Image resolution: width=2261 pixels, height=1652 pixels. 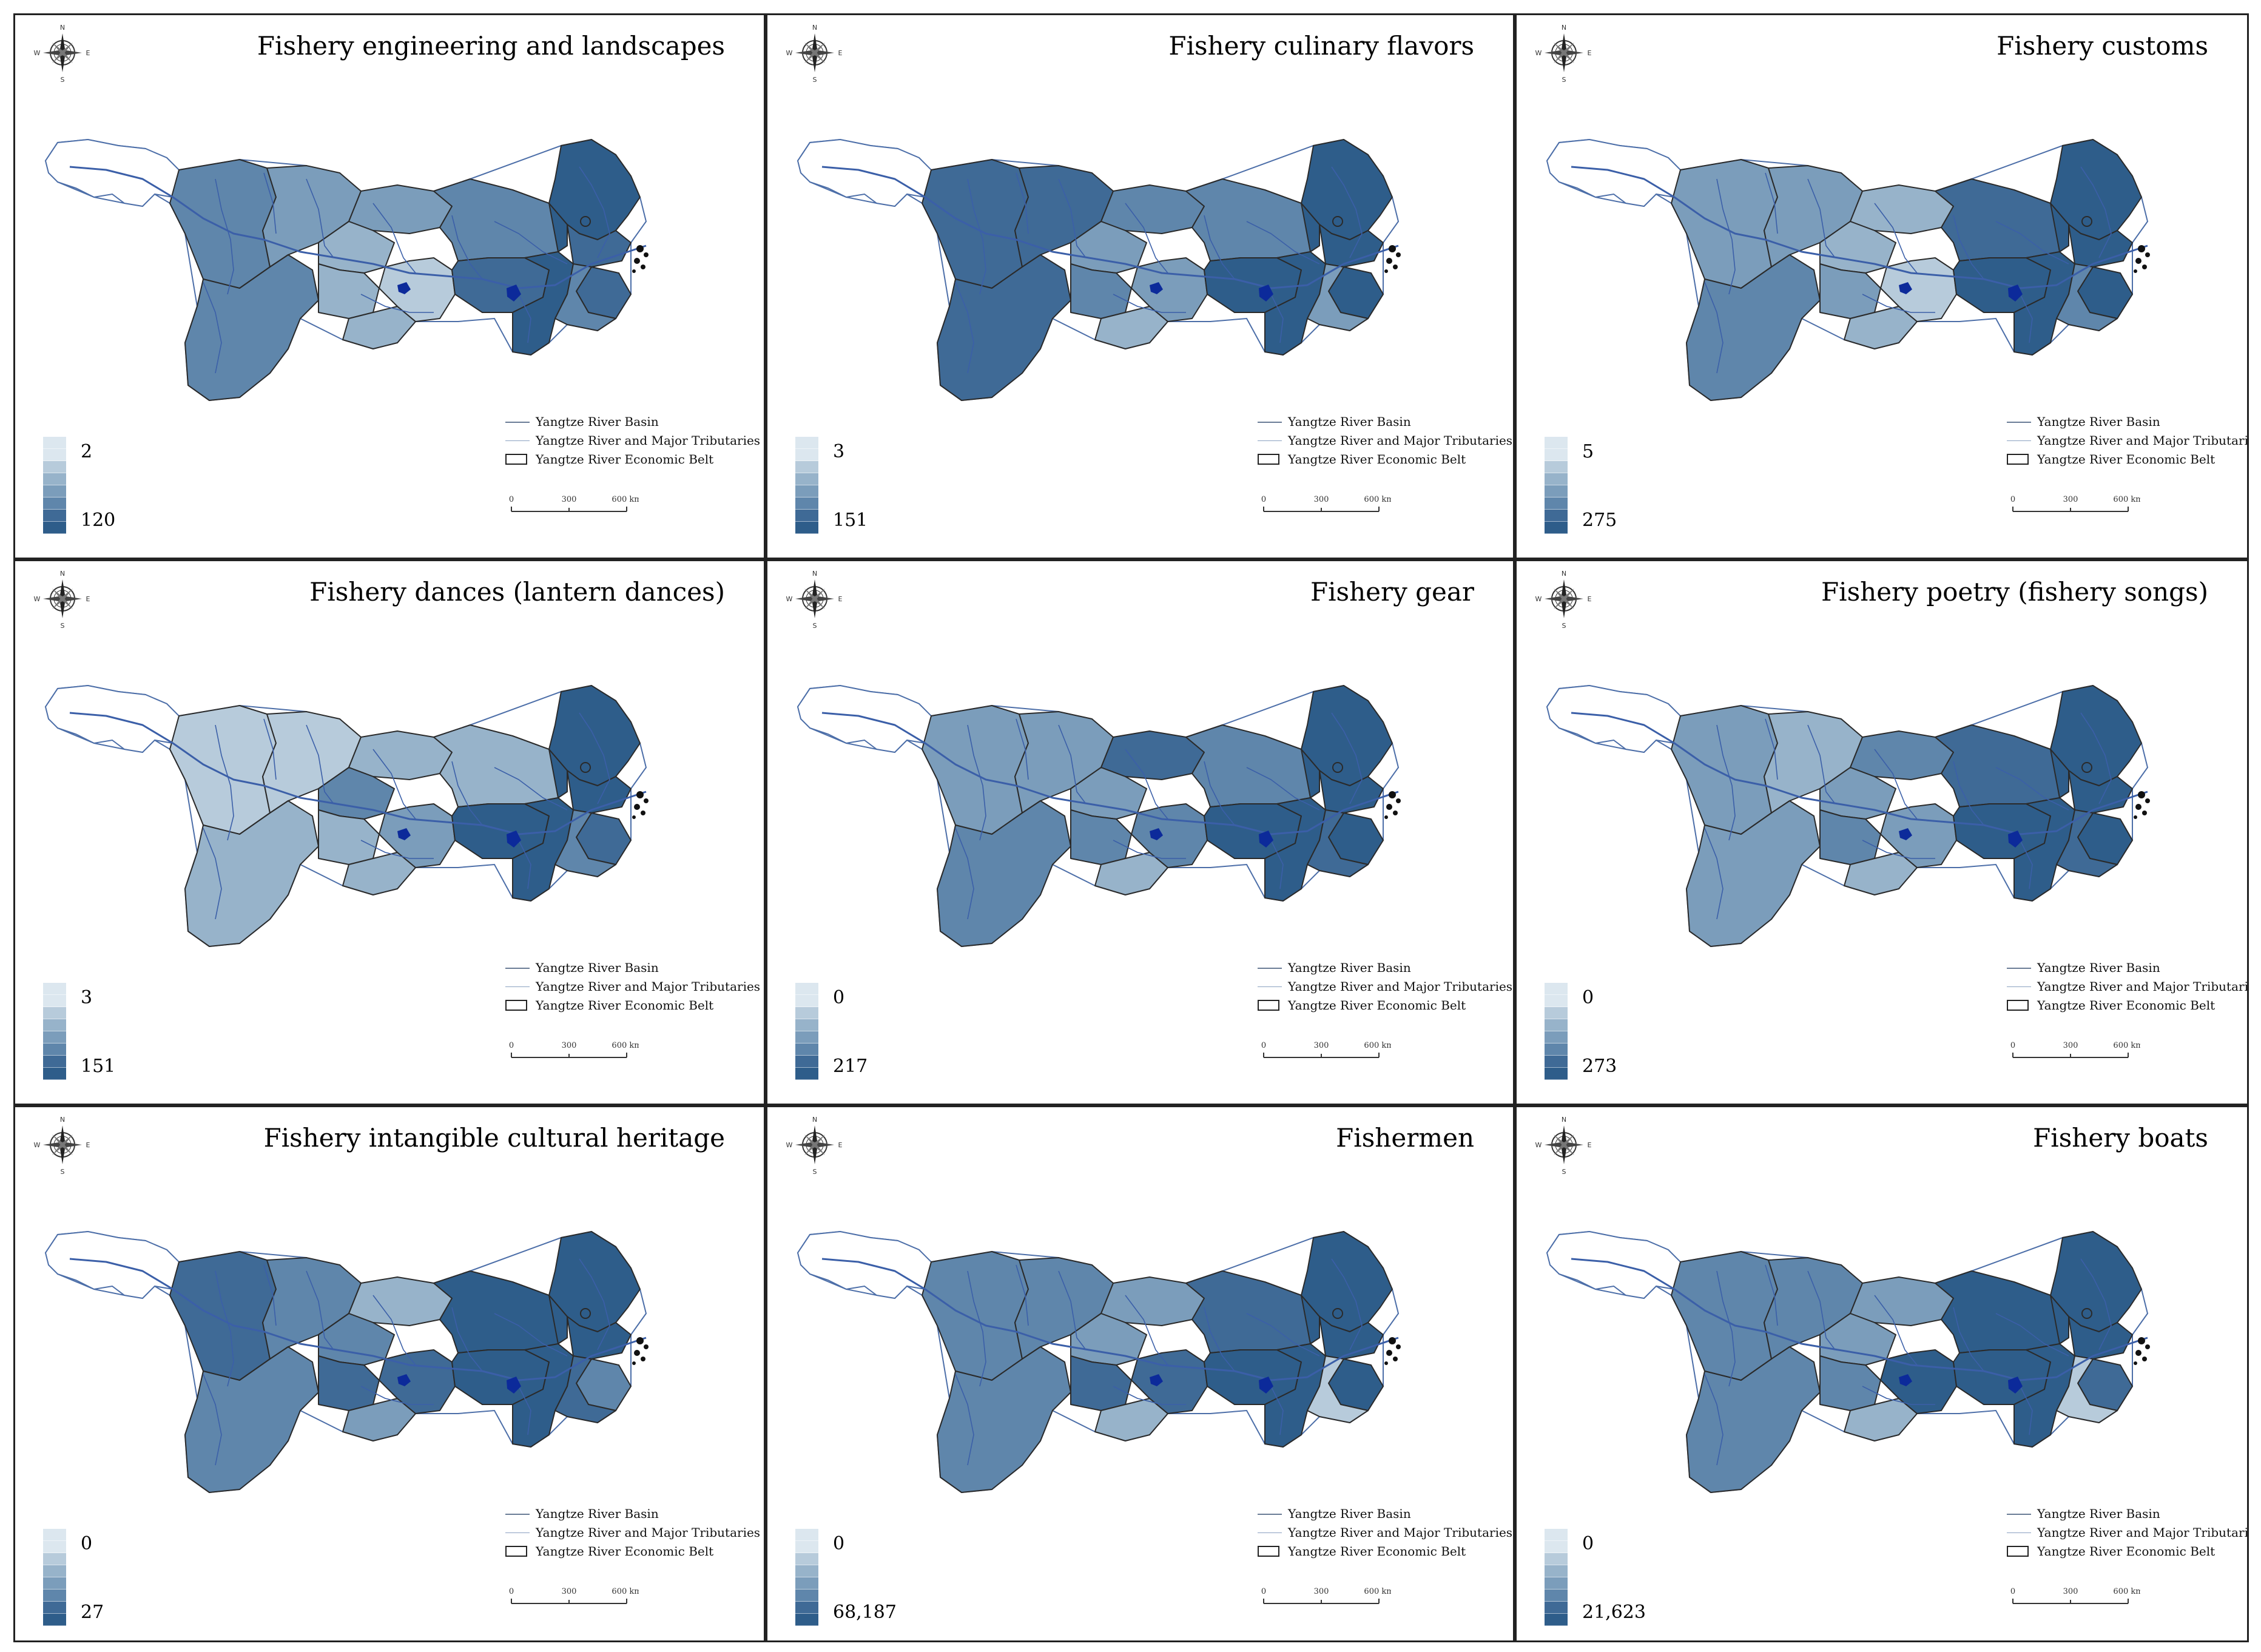 I want to click on legend-belt: Yangtze River Economic Belt, so click(x=1385, y=1552).